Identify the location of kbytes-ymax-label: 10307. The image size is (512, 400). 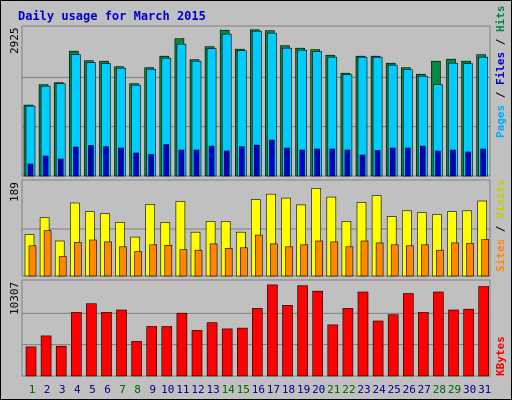
(14, 298).